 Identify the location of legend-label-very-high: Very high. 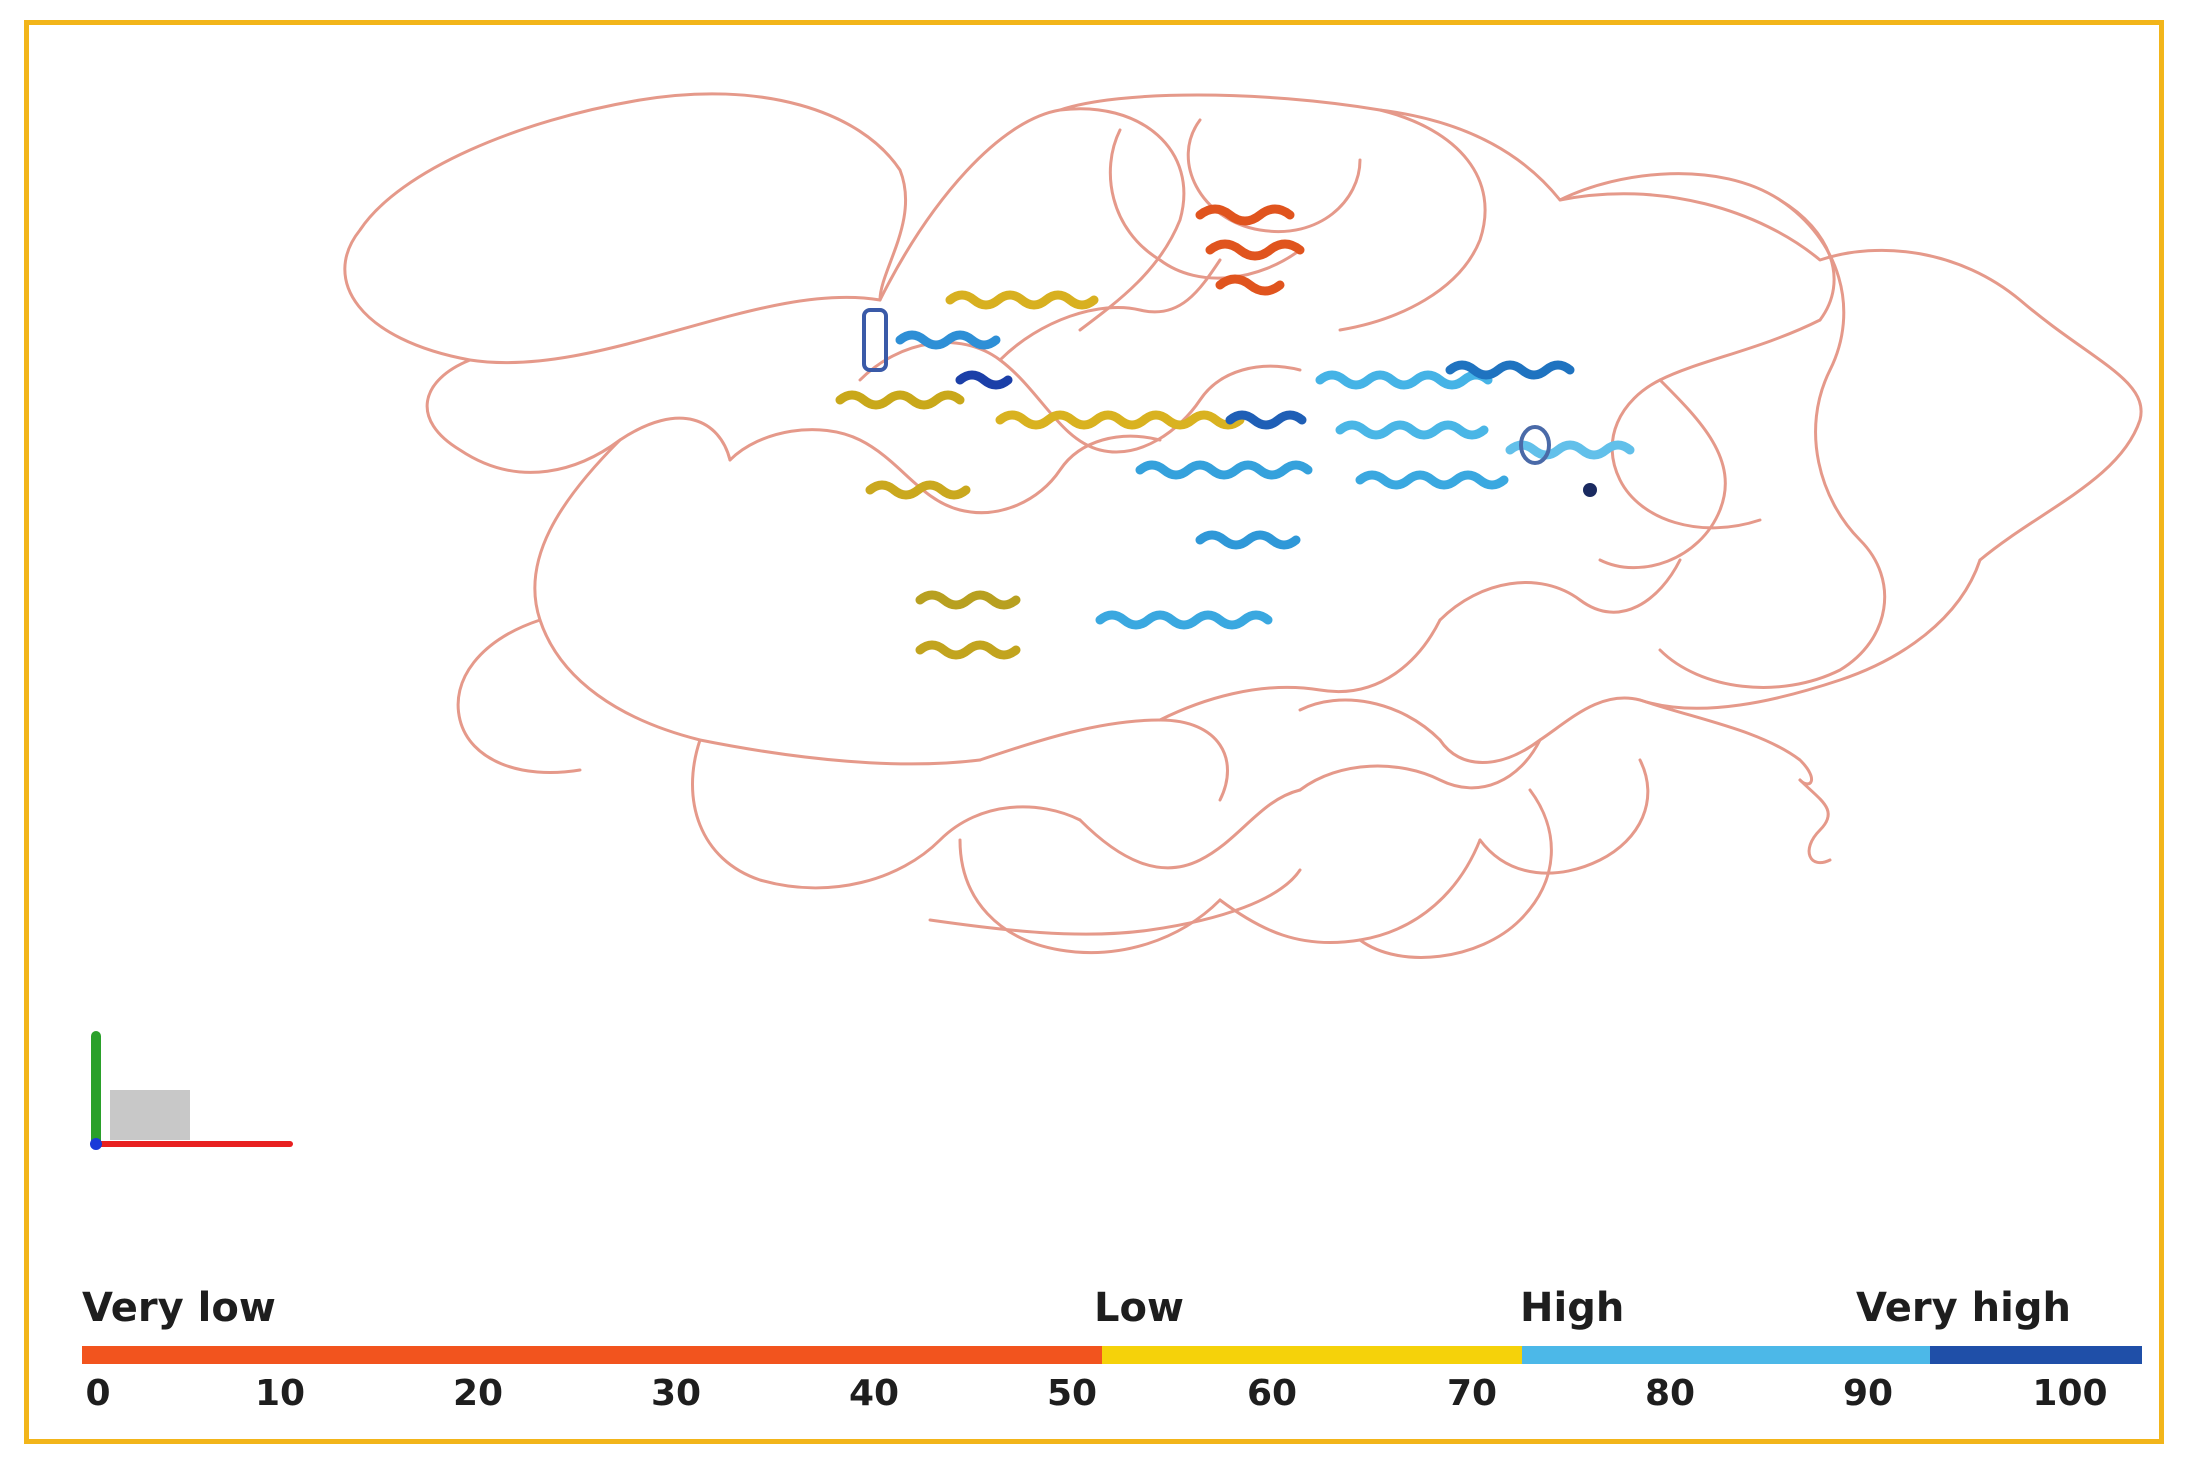
(1963, 1308).